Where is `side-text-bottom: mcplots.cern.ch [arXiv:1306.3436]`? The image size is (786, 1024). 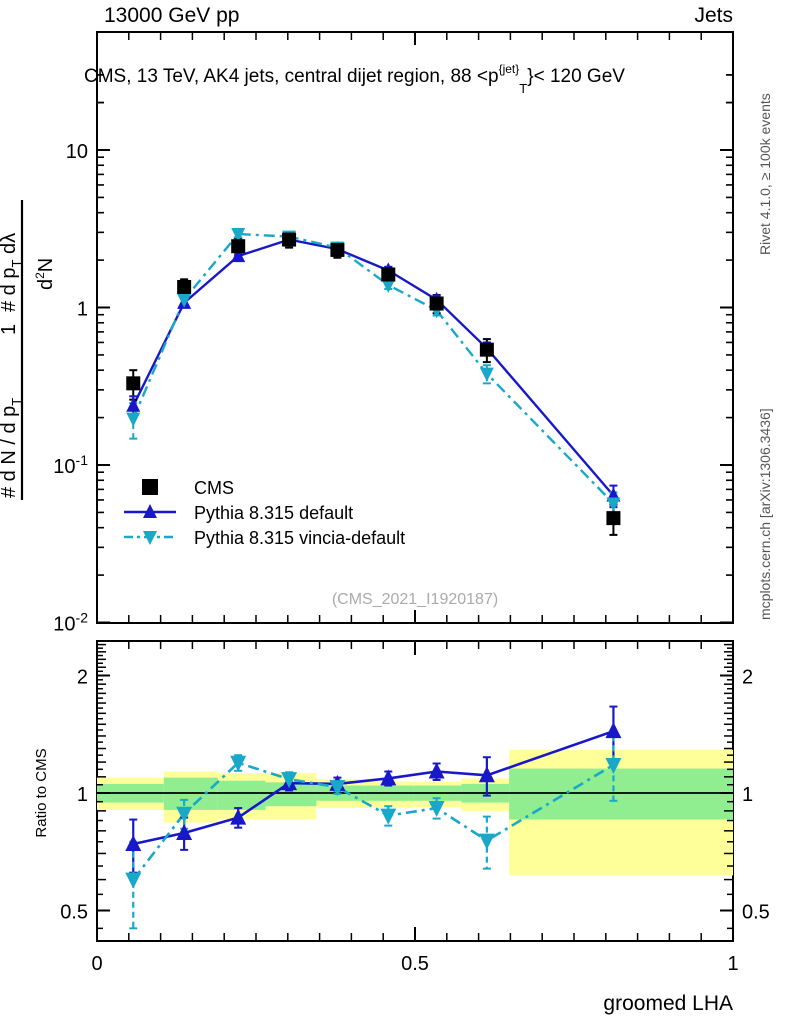
side-text-bottom: mcplots.cern.ch [arXiv:1306.3436] is located at coordinates (765, 514).